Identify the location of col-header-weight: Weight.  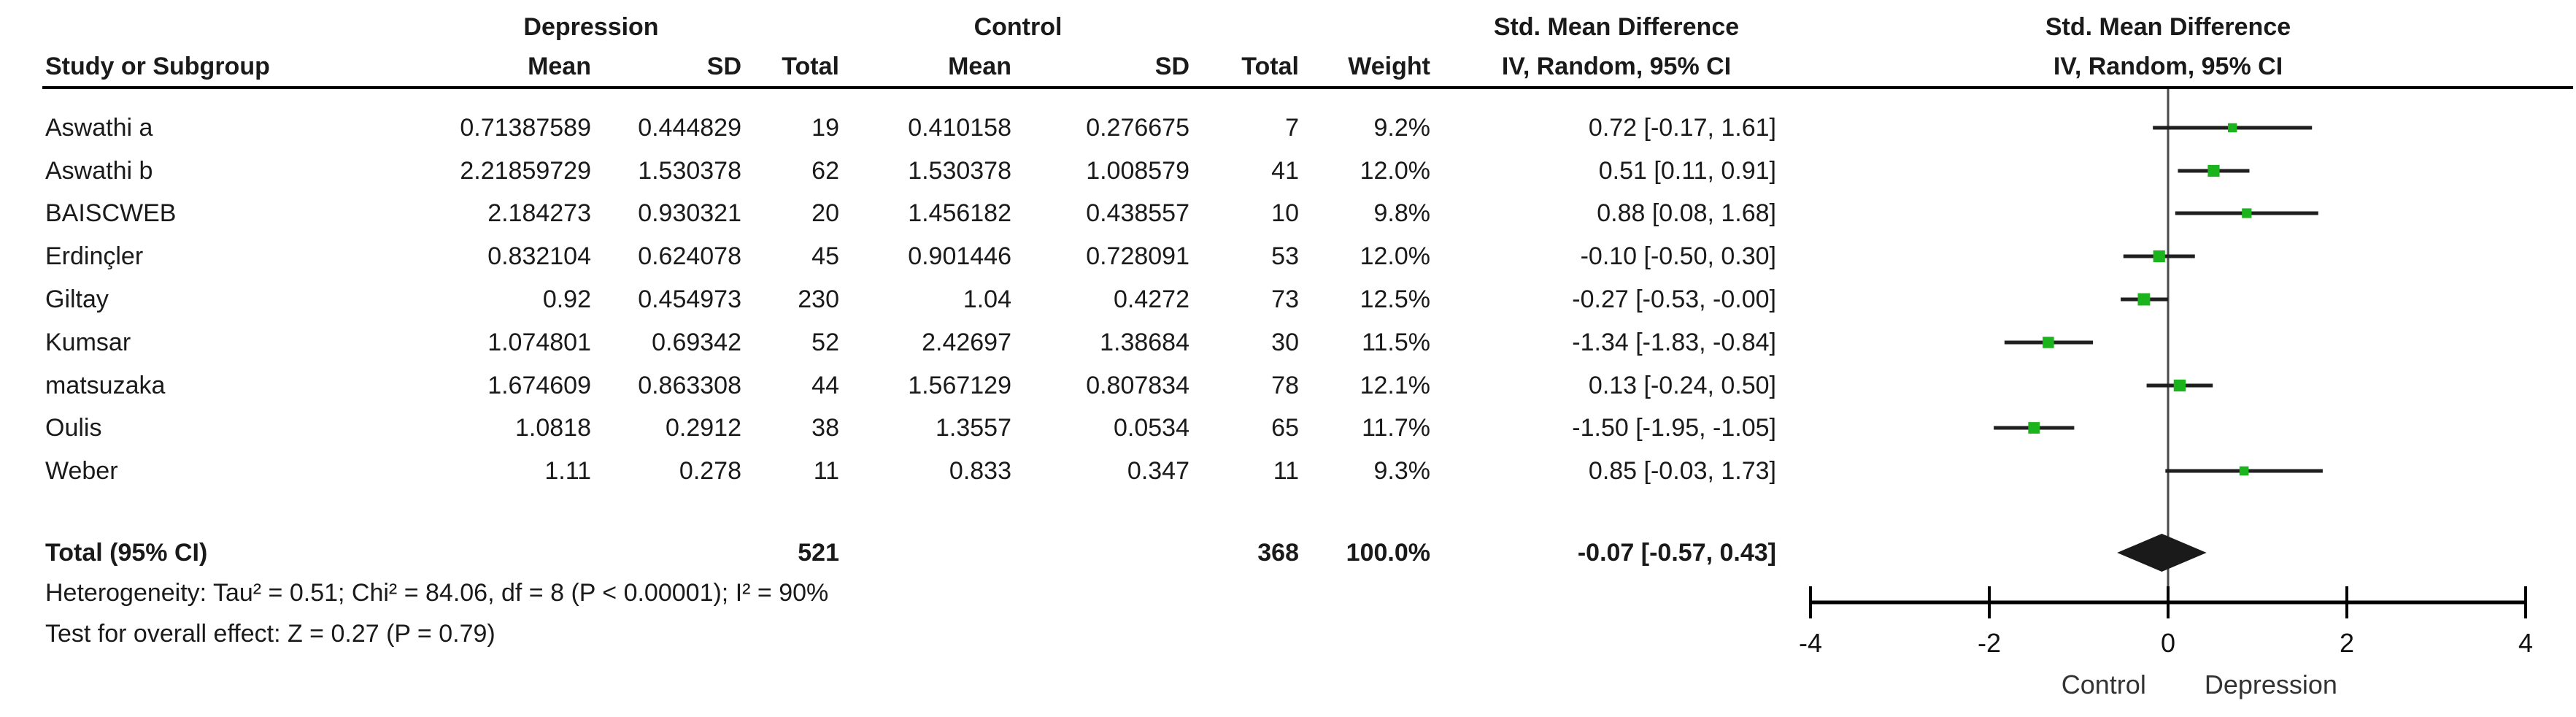
(1389, 66).